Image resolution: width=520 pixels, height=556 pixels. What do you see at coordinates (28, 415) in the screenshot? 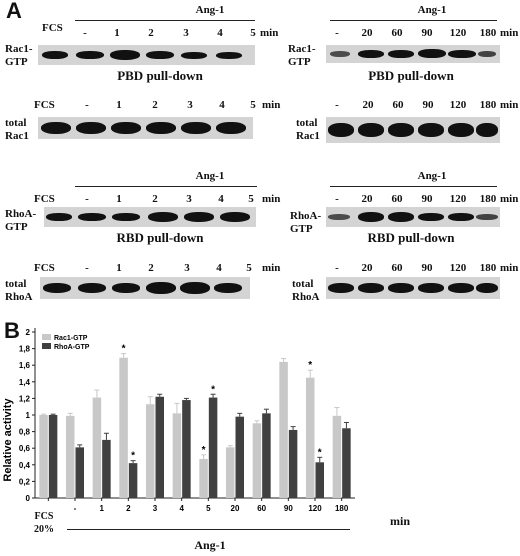
I see `y-tick-label: 1` at bounding box center [28, 415].